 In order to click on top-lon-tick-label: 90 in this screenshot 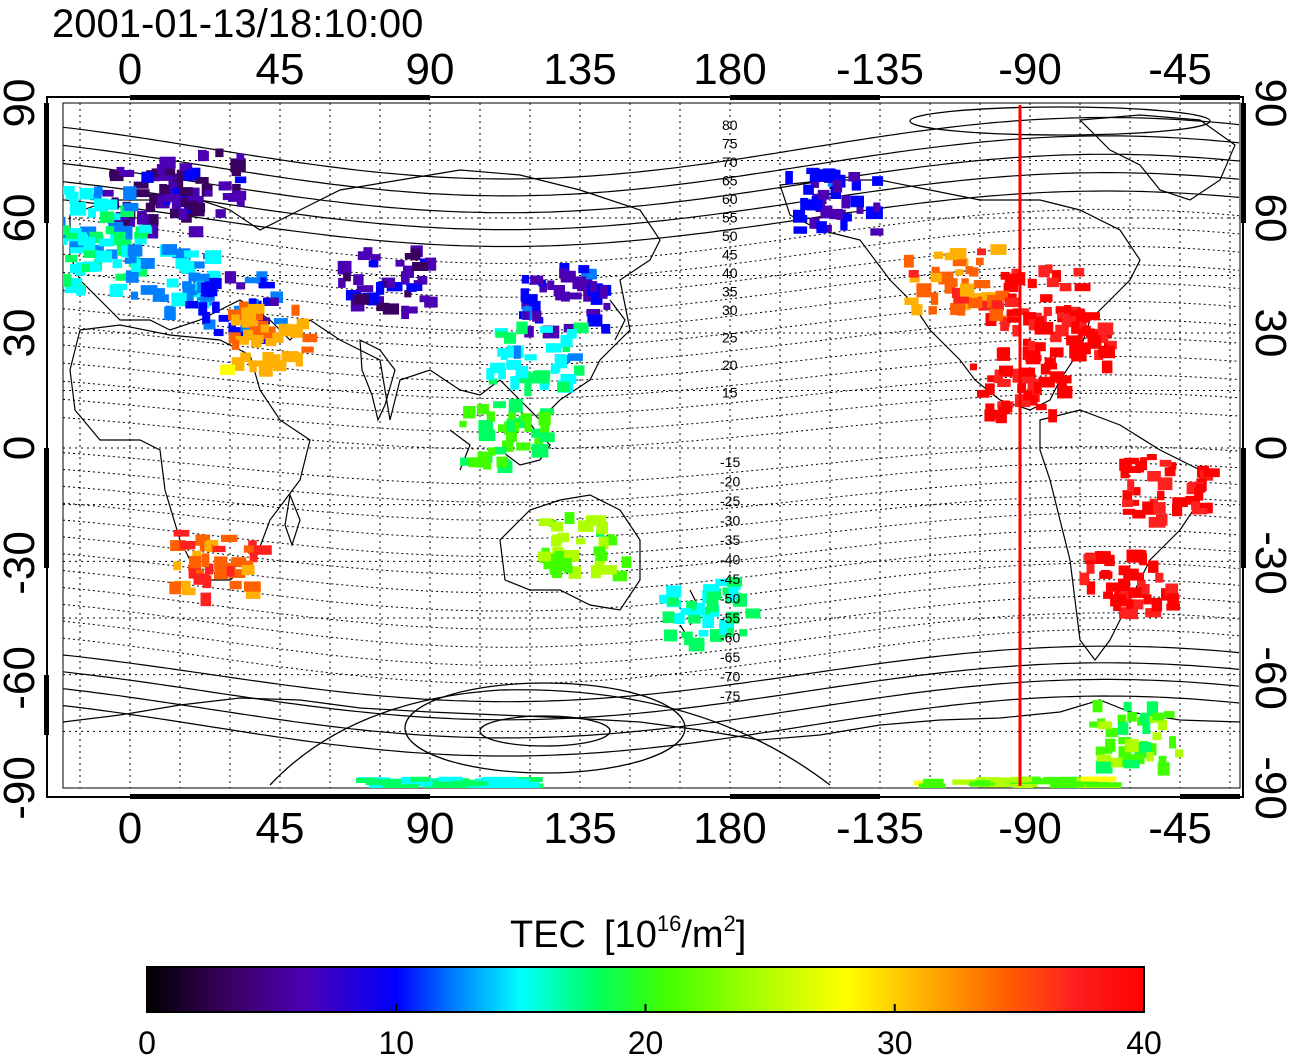, I will do `click(430, 69)`.